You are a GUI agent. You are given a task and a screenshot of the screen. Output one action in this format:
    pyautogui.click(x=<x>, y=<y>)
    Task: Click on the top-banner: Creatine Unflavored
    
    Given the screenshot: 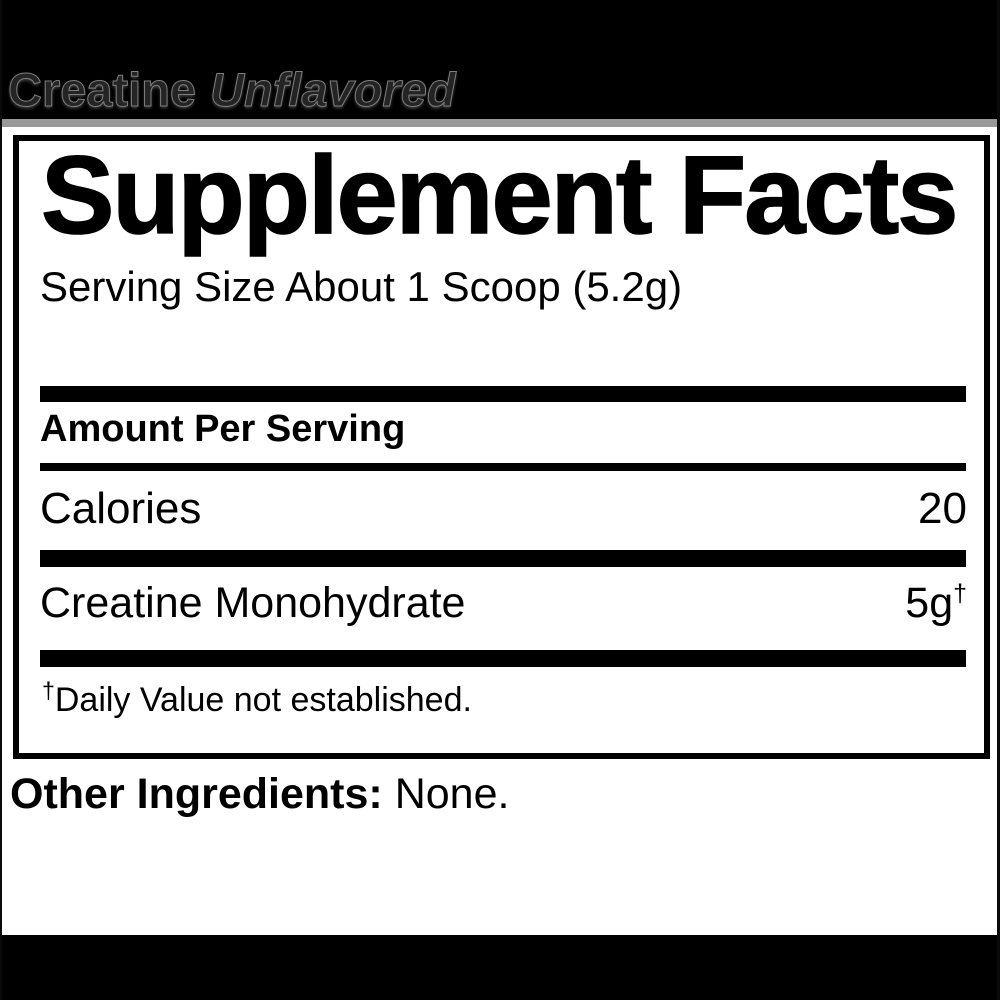 What is the action you would take?
    pyautogui.click(x=500, y=59)
    